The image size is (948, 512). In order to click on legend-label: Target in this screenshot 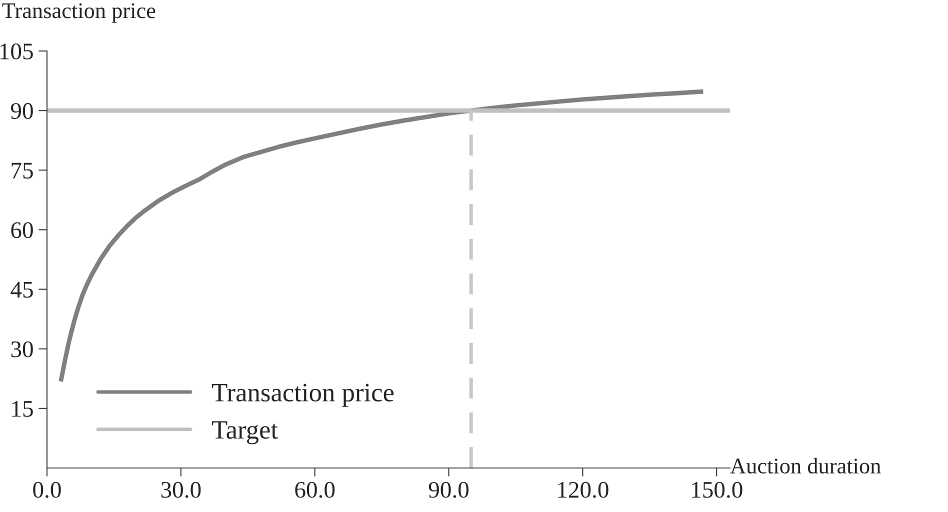, I will do `click(245, 432)`.